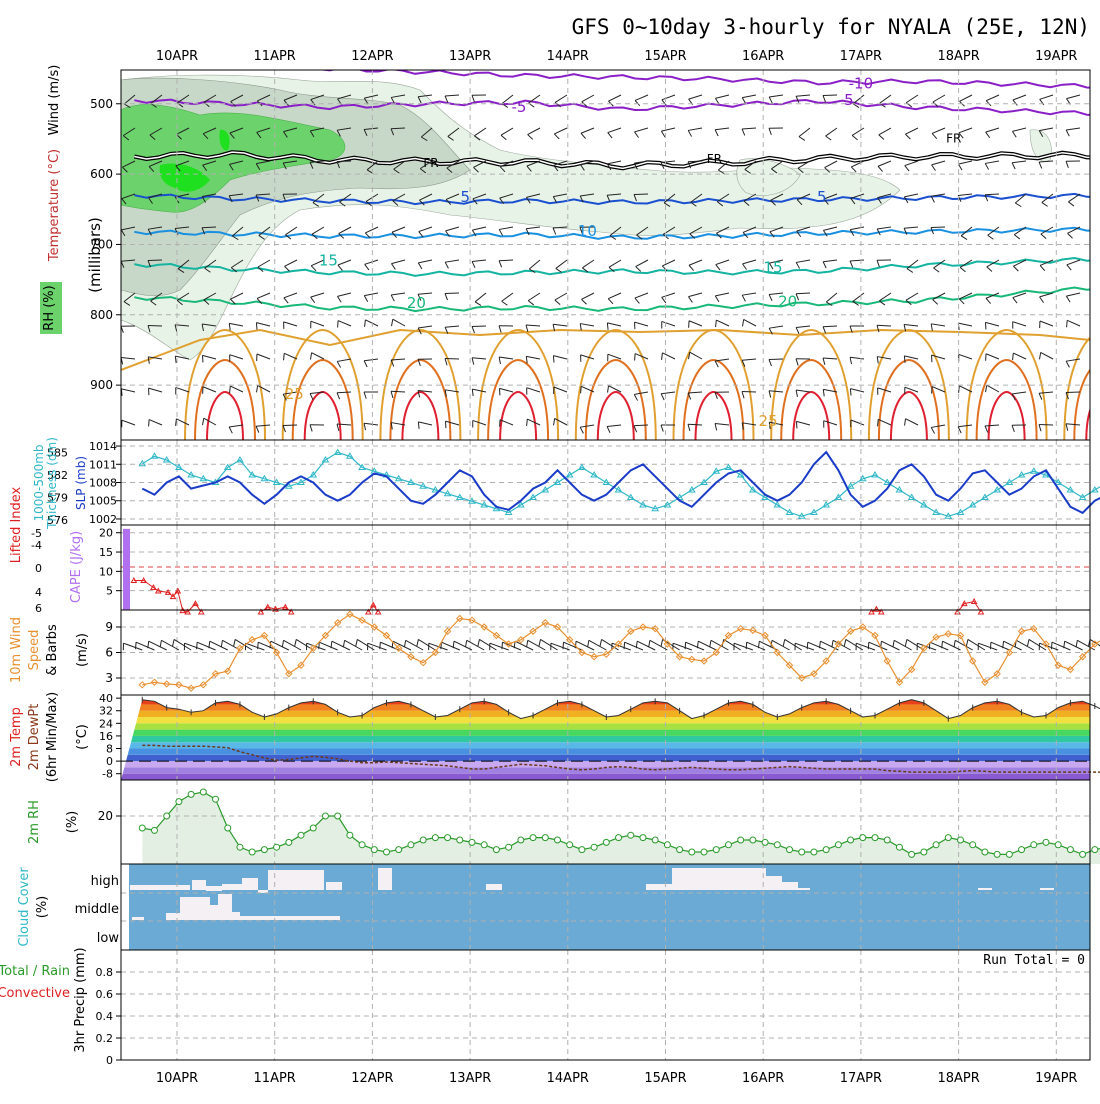 The height and width of the screenshot is (1104, 1100). What do you see at coordinates (1056, 56) in the screenshot?
I see `top-date-label: 19APR` at bounding box center [1056, 56].